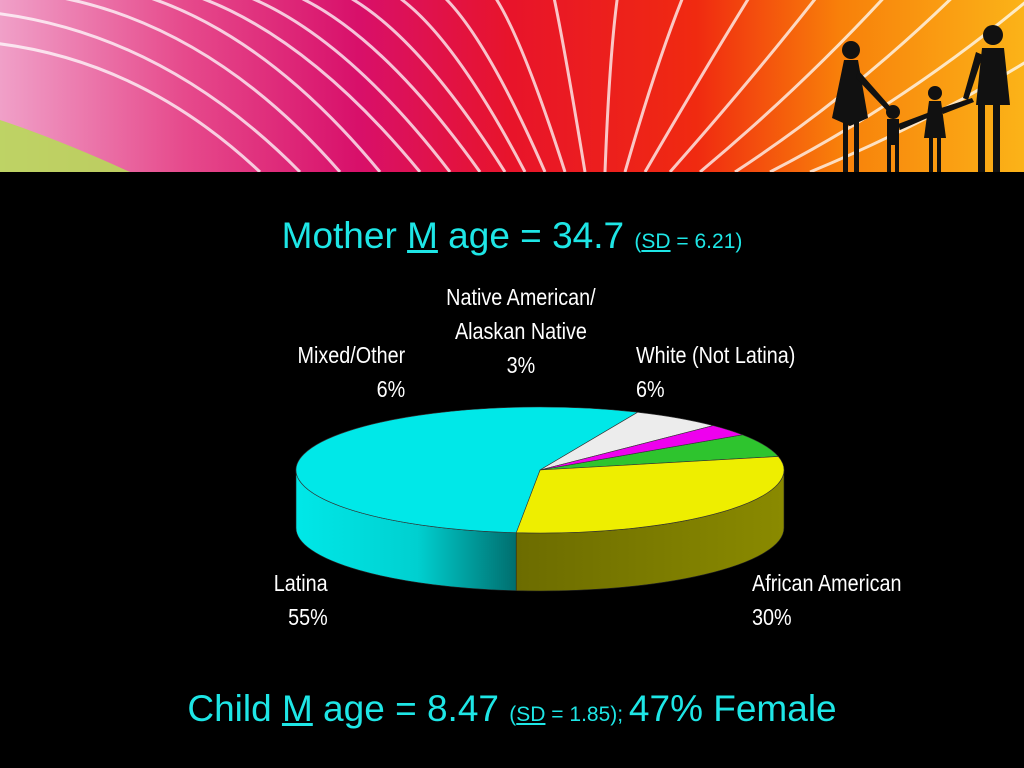  I want to click on label-latina-name: Latina, so click(301, 583).